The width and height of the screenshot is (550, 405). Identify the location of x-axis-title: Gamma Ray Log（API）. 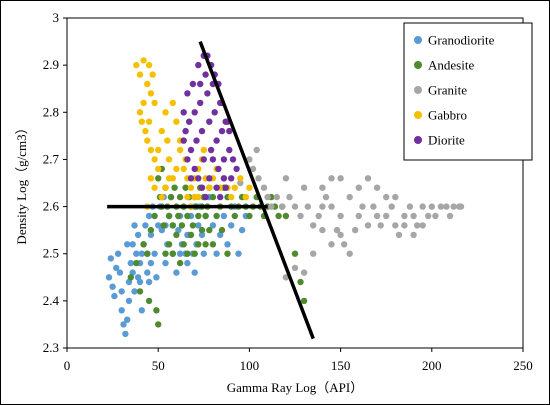
(295, 387).